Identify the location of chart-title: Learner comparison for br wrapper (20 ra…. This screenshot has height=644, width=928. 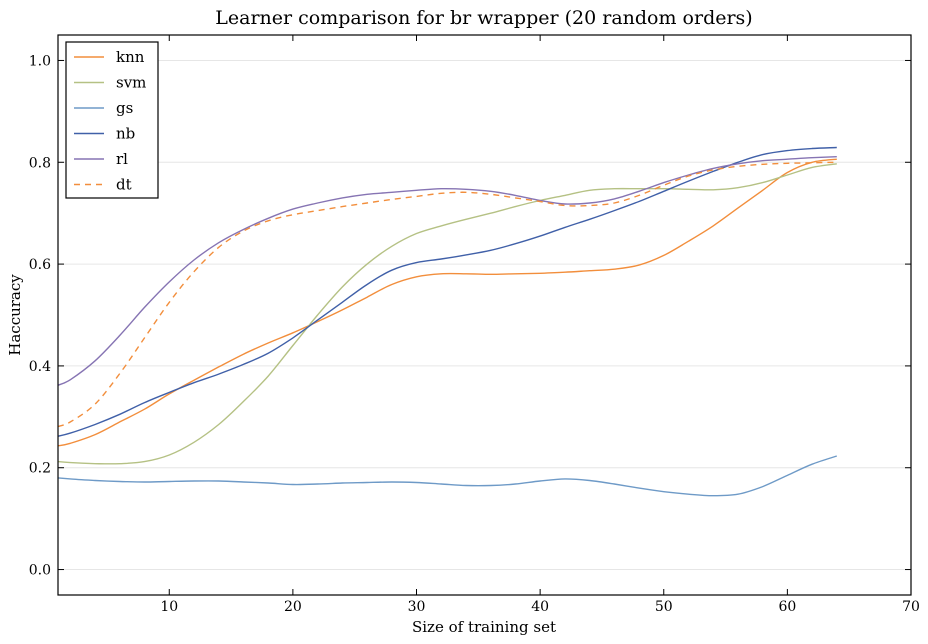
(483, 18).